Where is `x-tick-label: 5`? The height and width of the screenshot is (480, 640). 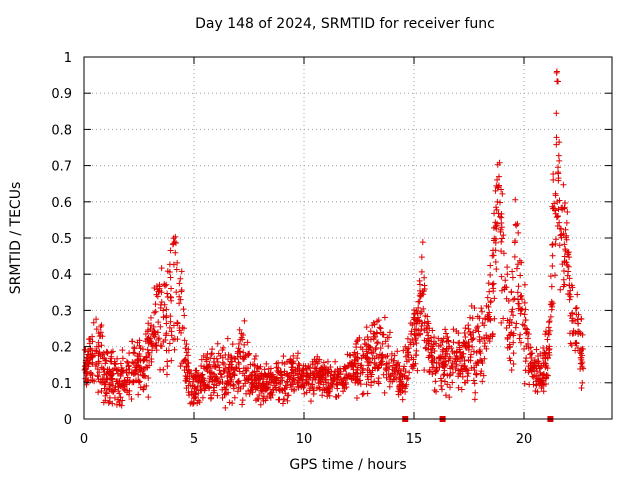 x-tick-label: 5 is located at coordinates (194, 439).